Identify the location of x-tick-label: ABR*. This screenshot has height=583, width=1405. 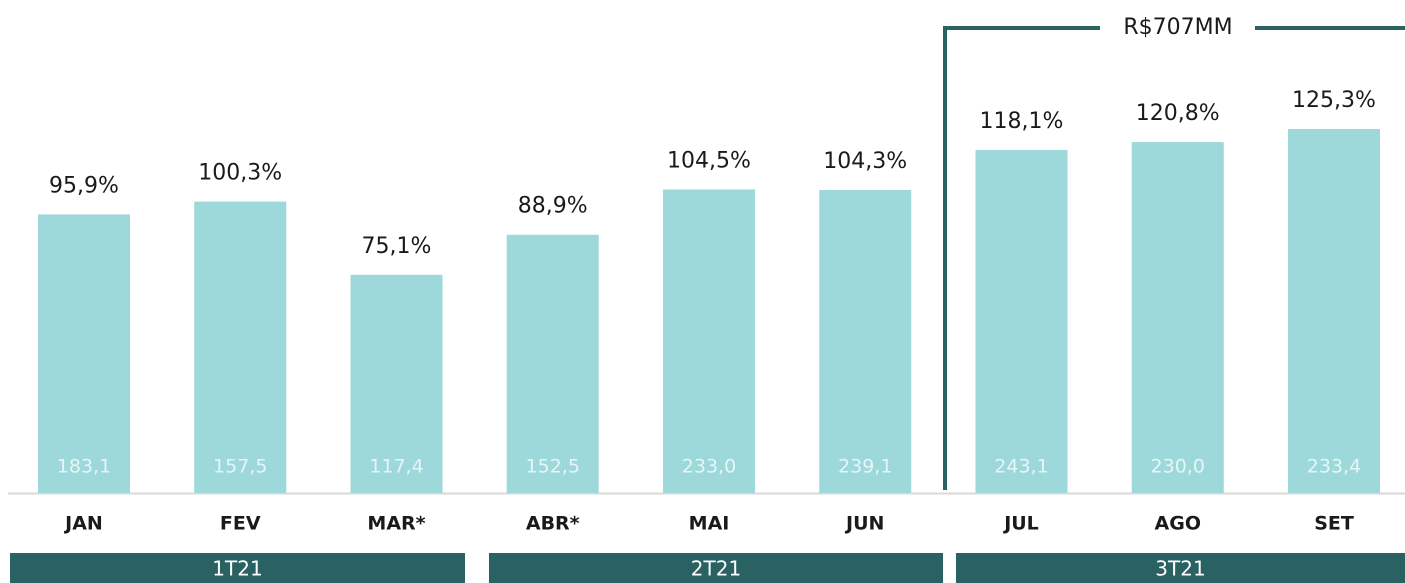
(553, 524).